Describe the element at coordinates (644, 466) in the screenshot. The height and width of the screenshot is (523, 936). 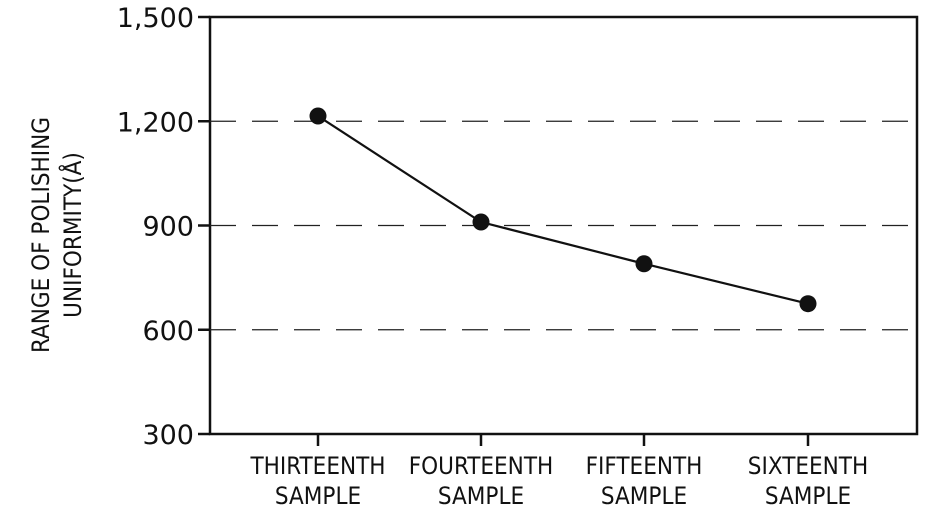
I see `x-tick-label-line: FIFTEENTH` at that location.